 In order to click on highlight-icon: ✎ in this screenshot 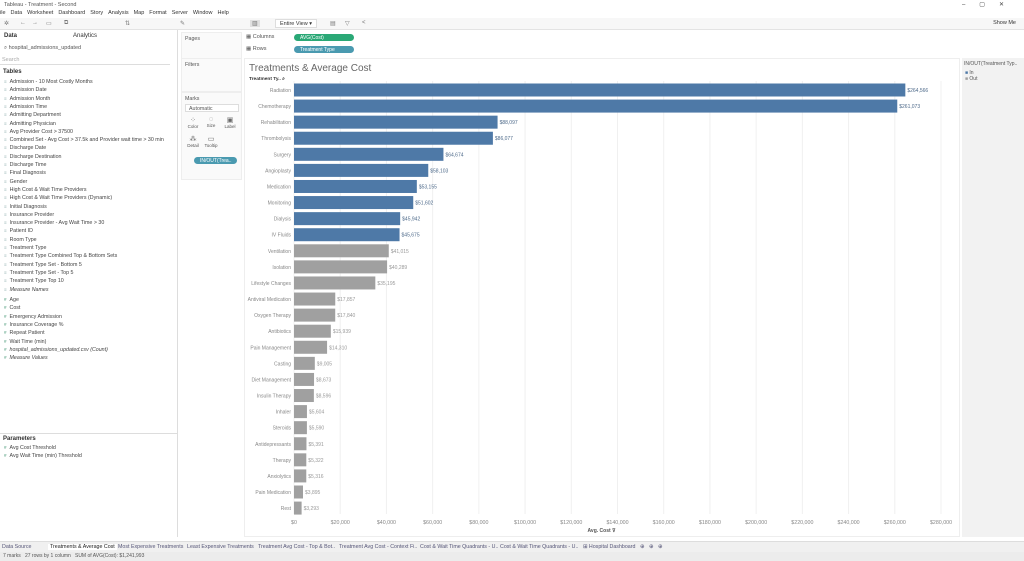, I will do `click(183, 24)`.